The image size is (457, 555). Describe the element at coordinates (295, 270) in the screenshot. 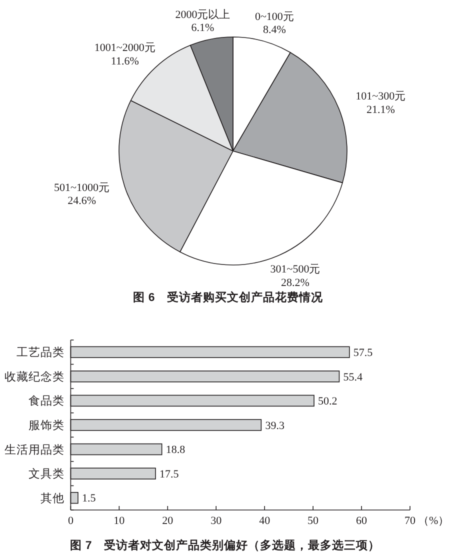

I see `slice-label: 301~500元` at that location.